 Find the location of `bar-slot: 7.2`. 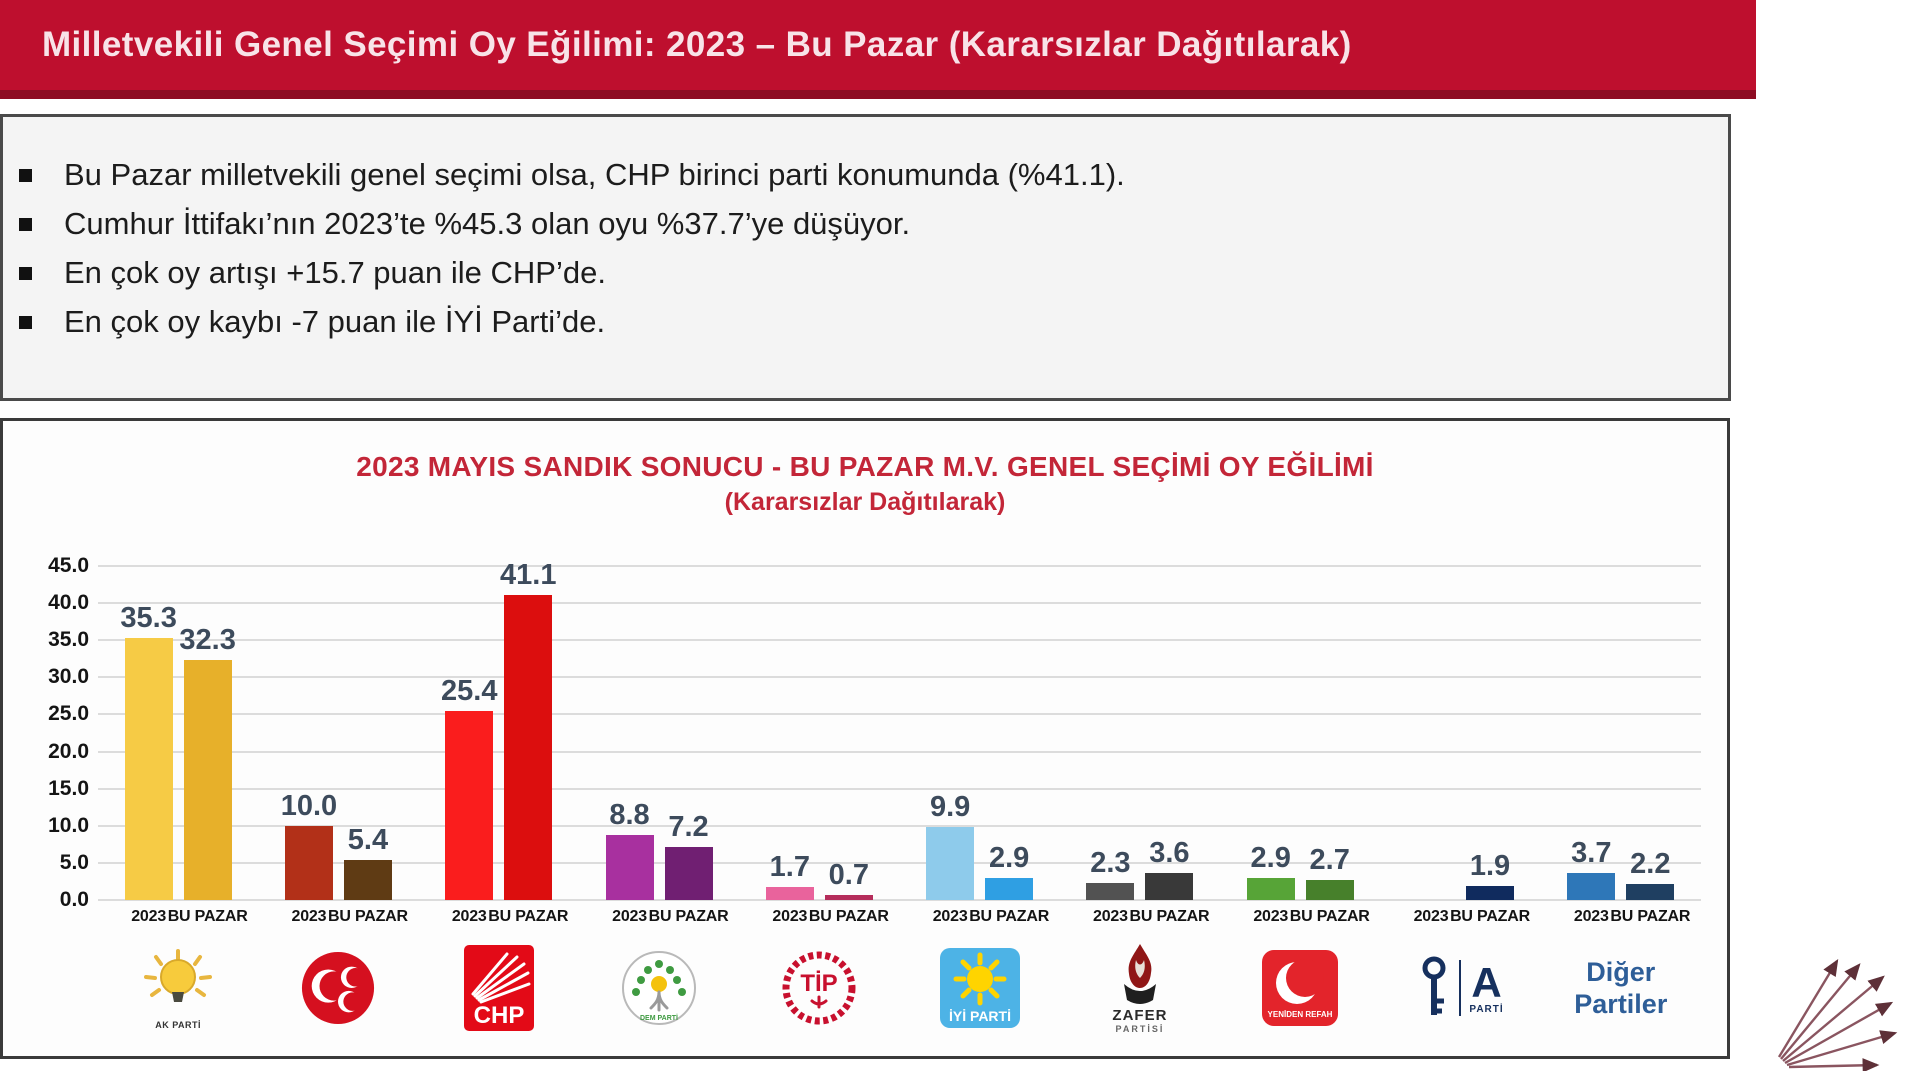

bar-slot: 7.2 is located at coordinates (688, 855).